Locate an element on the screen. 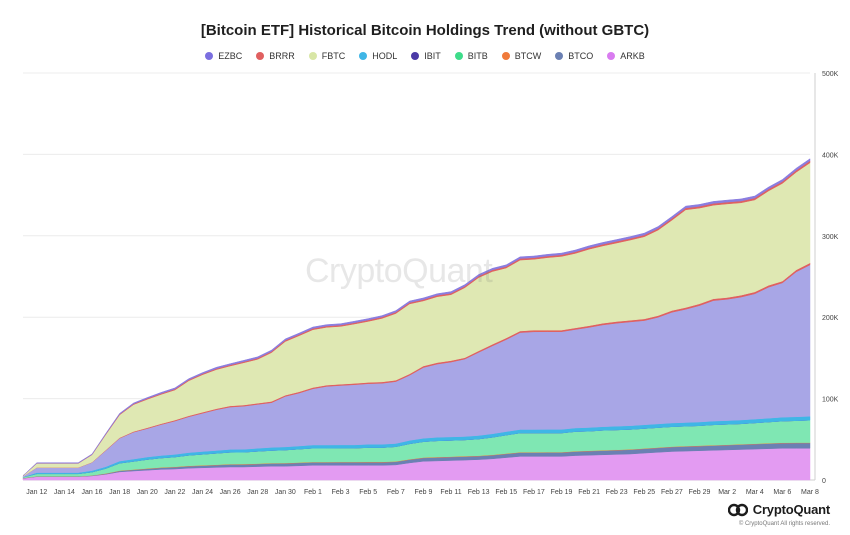 Image resolution: width=850 pixels, height=535 pixels. x-tick-label: Jan 22 is located at coordinates (174, 492).